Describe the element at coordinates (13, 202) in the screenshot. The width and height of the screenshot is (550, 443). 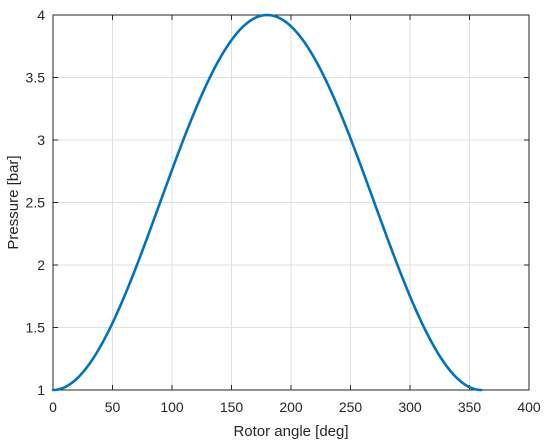
I see `y-axis-label: Pressure [bar]` at that location.